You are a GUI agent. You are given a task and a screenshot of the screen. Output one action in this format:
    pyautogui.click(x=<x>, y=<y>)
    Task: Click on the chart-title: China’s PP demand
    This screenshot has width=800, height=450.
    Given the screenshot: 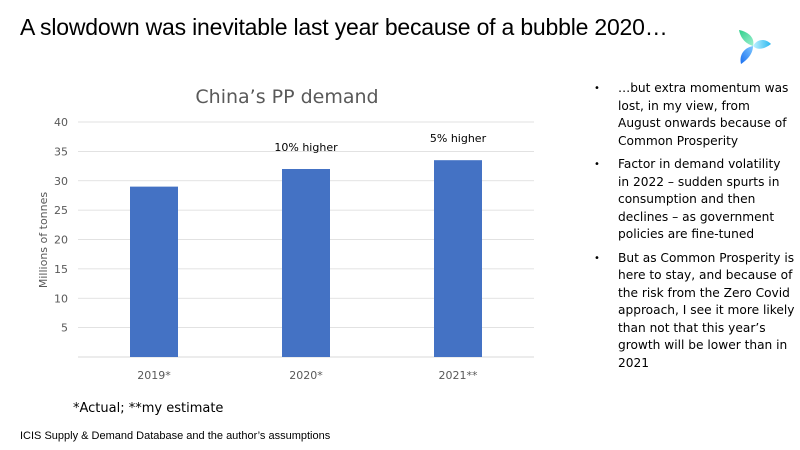 What is the action you would take?
    pyautogui.click(x=286, y=97)
    